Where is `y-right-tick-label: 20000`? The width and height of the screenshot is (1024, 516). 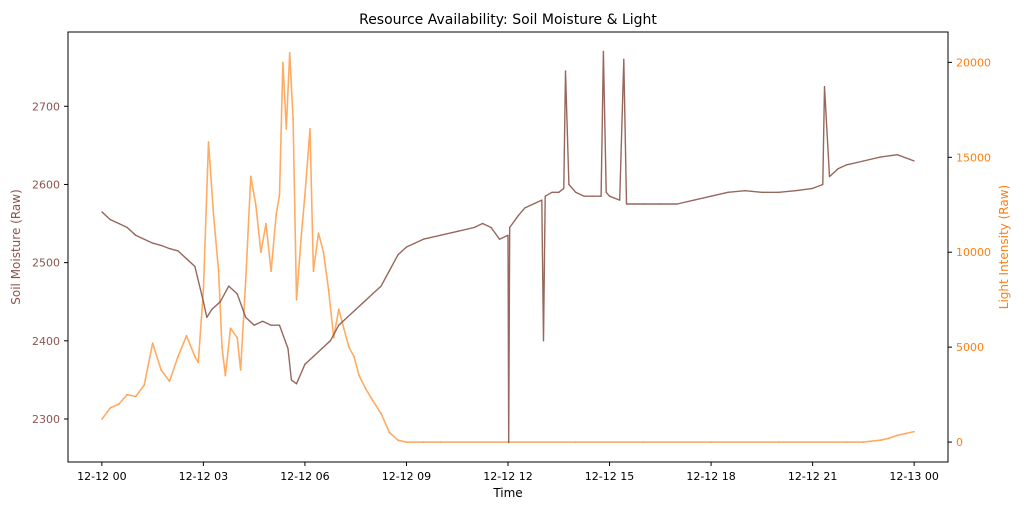 y-right-tick-label: 20000 is located at coordinates (973, 62).